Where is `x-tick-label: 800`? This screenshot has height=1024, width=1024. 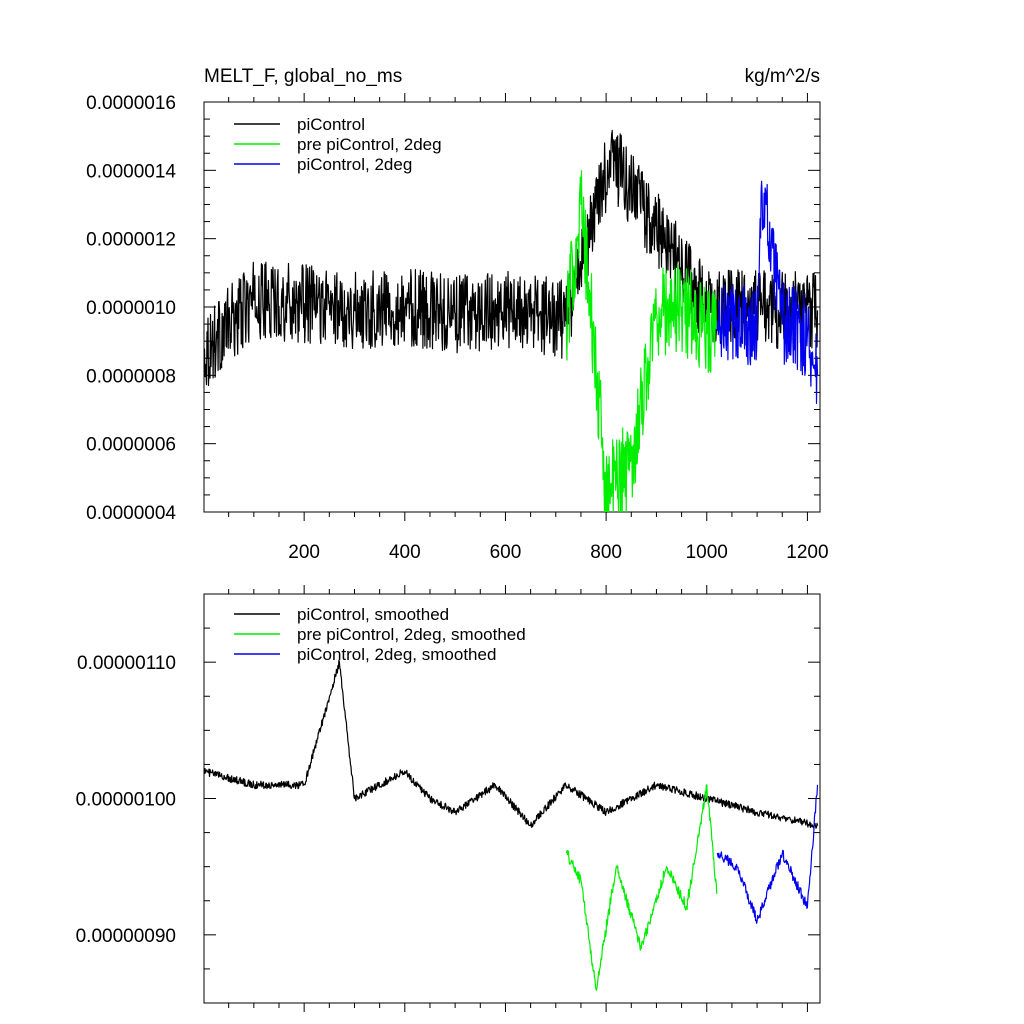
x-tick-label: 800 is located at coordinates (606, 552).